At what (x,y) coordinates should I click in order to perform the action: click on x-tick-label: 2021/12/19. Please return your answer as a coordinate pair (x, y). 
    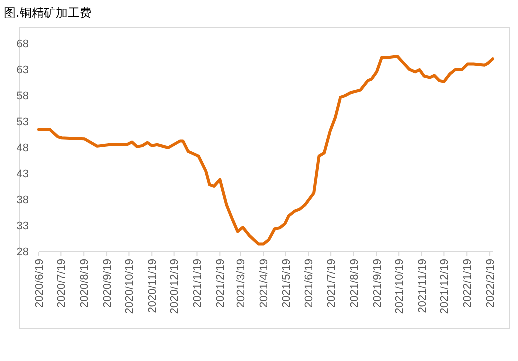
    Looking at the image, I should click on (445, 286).